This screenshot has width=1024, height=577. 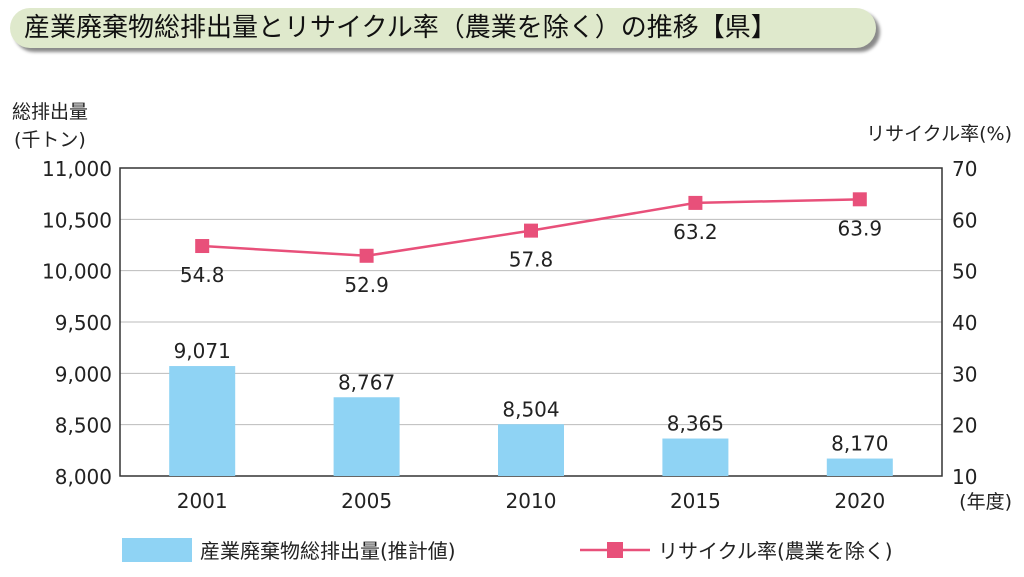 What do you see at coordinates (985, 502) in the screenshot?
I see `x-axis-title: (年度)` at bounding box center [985, 502].